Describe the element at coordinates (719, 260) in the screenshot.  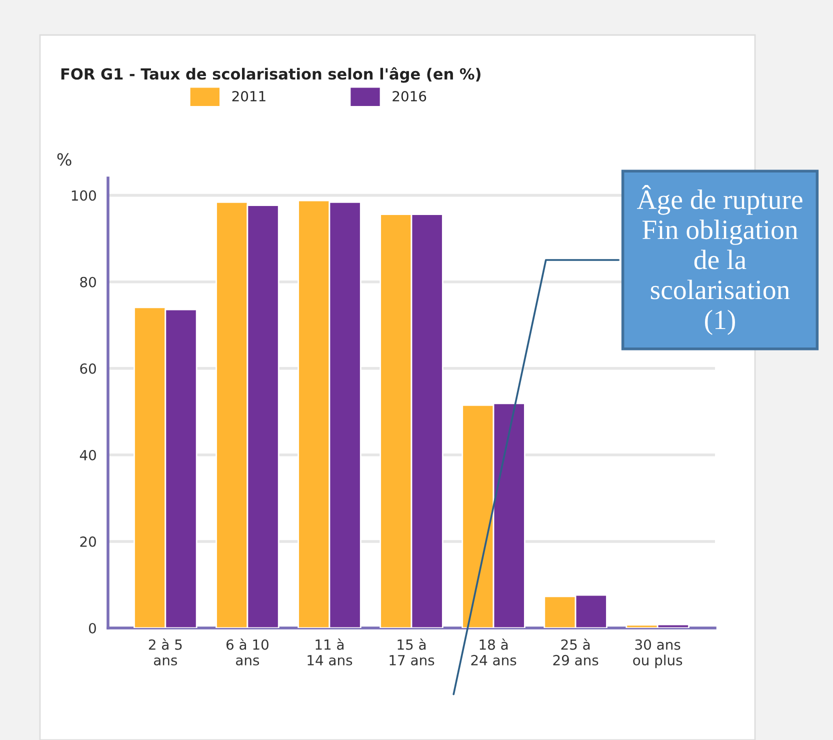
I see `annotation: Âge de rupture Fin obligation de la scolarisation (1)` at that location.